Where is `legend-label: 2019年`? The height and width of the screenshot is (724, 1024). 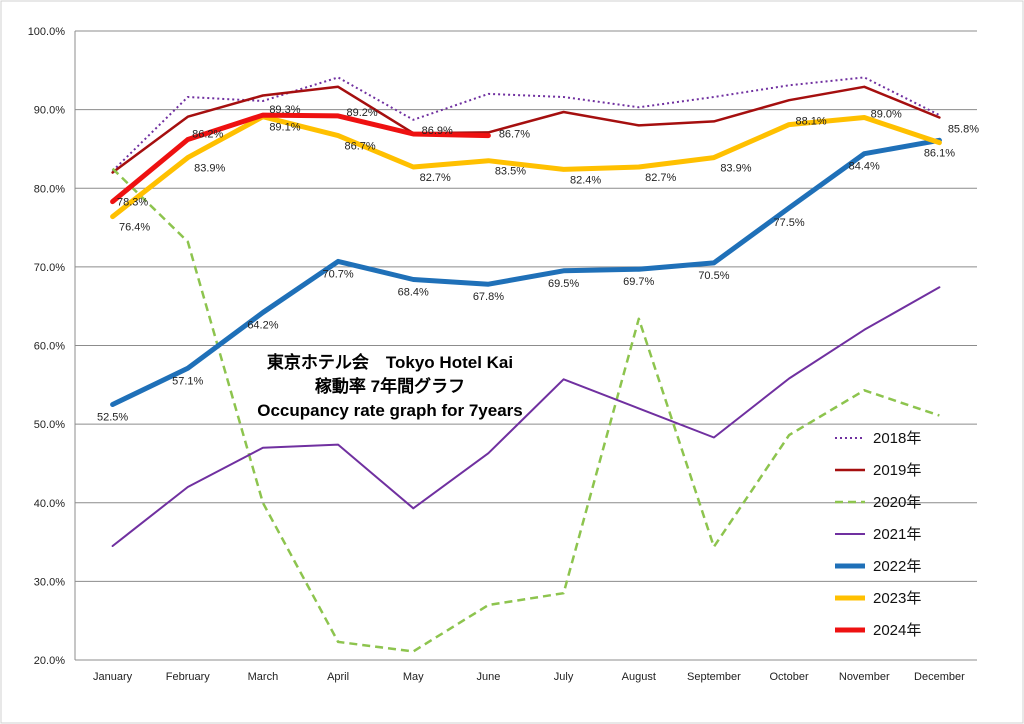 legend-label: 2019年 is located at coordinates (897, 470).